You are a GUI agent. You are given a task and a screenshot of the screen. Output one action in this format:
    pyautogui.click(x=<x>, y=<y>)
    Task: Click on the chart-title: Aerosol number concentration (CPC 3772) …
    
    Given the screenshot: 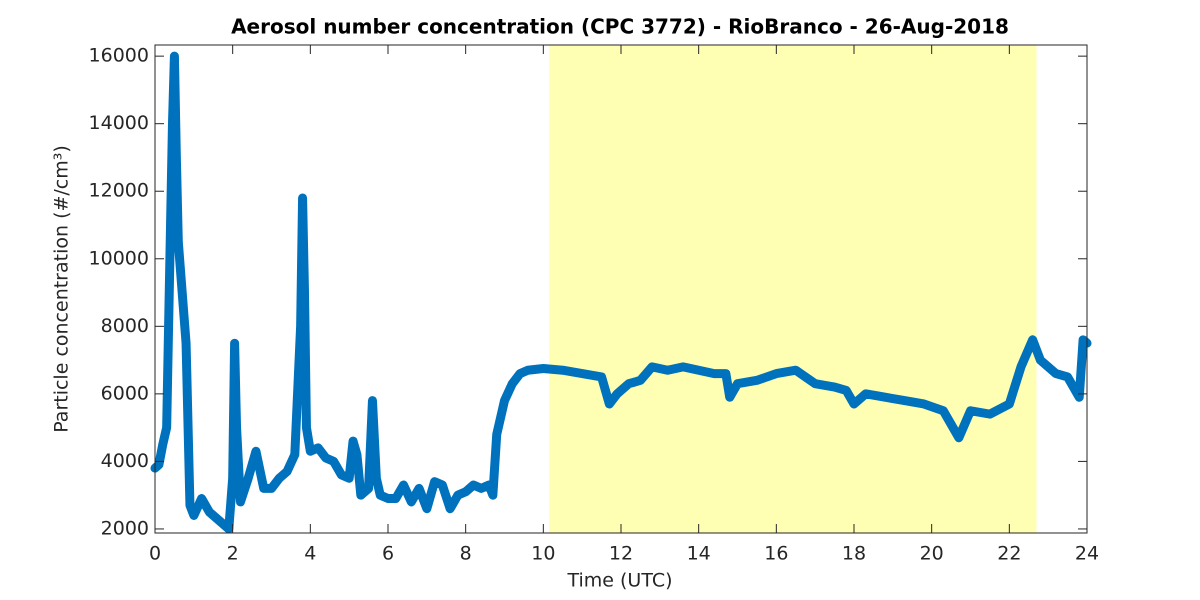 What is the action you would take?
    pyautogui.click(x=620, y=27)
    